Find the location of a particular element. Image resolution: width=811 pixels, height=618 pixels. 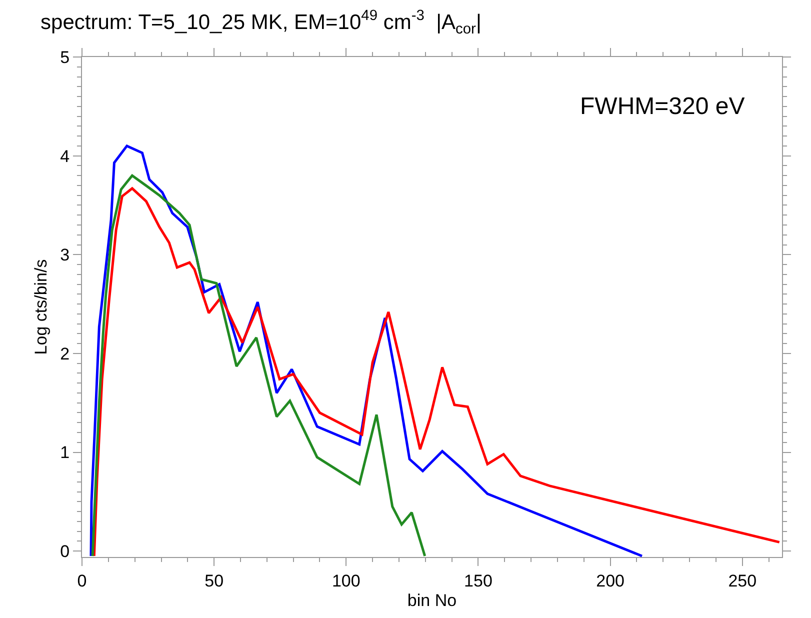

annotation: FWHM=320 eV is located at coordinates (662, 106).